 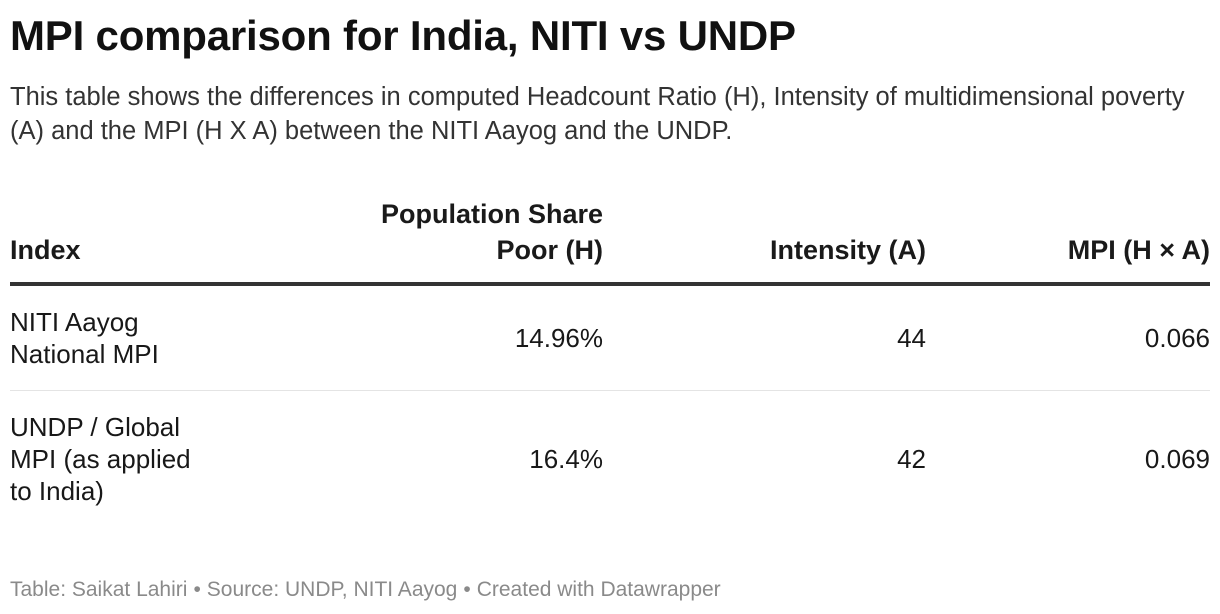 I want to click on column-header-headcount-line-2: Poor (H), so click(x=549, y=250).